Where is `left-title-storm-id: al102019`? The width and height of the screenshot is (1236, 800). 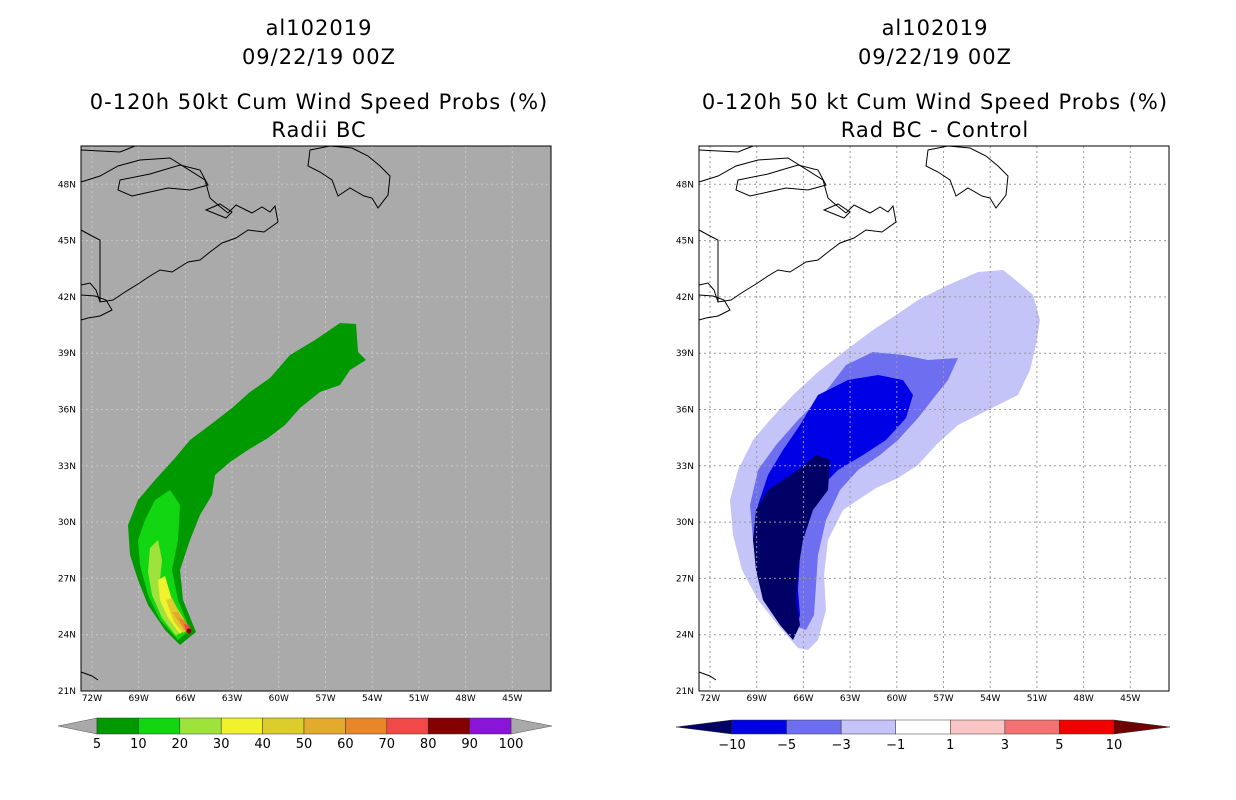 left-title-storm-id: al102019 is located at coordinates (319, 28).